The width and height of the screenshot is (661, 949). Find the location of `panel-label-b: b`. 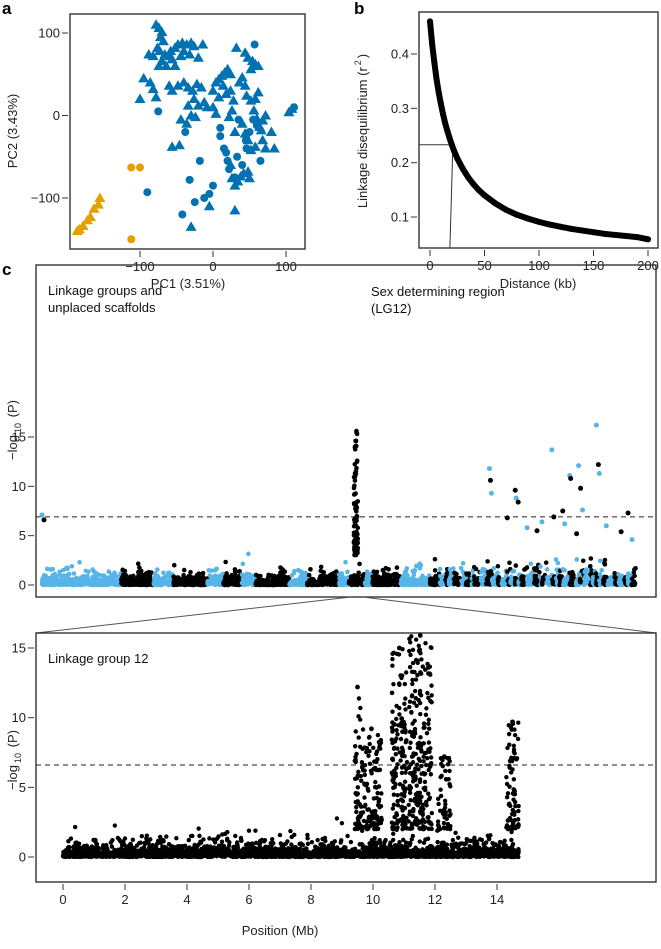

panel-label-b: b is located at coordinates (359, 9).